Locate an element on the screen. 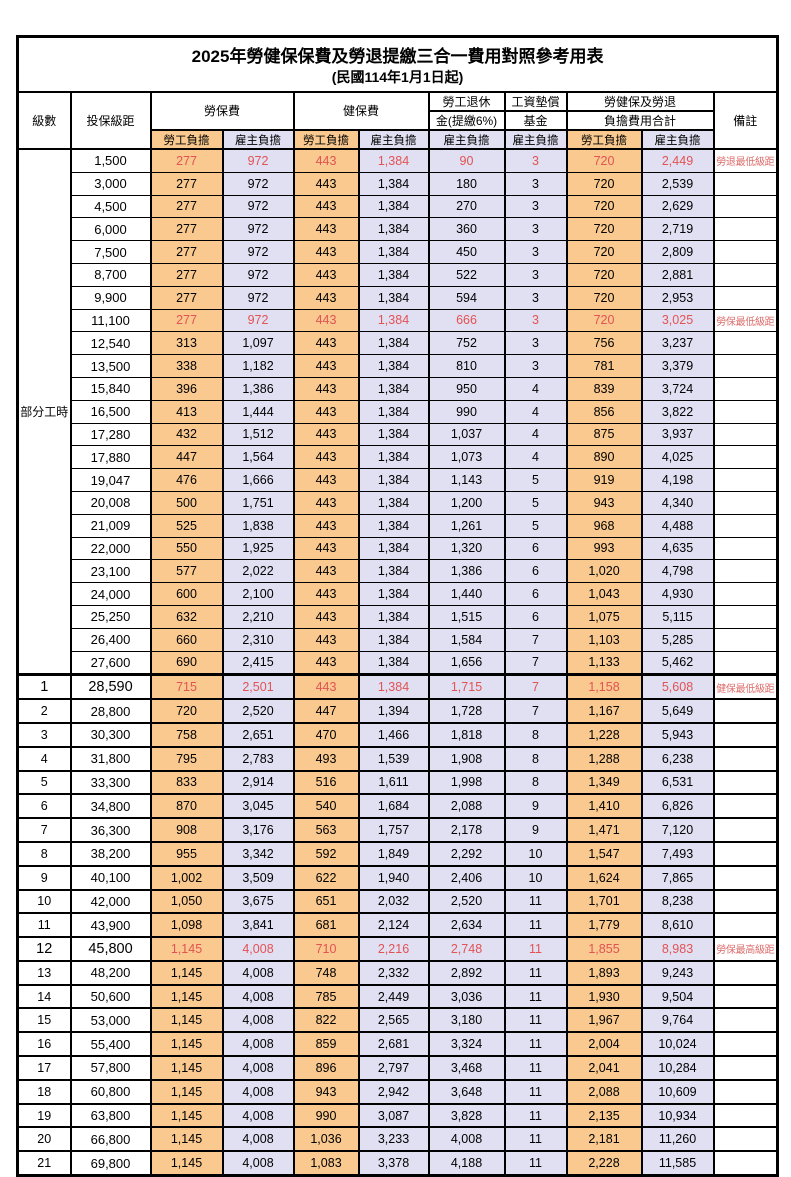 The image size is (791, 1177). header-remark: 備註 is located at coordinates (745, 120).